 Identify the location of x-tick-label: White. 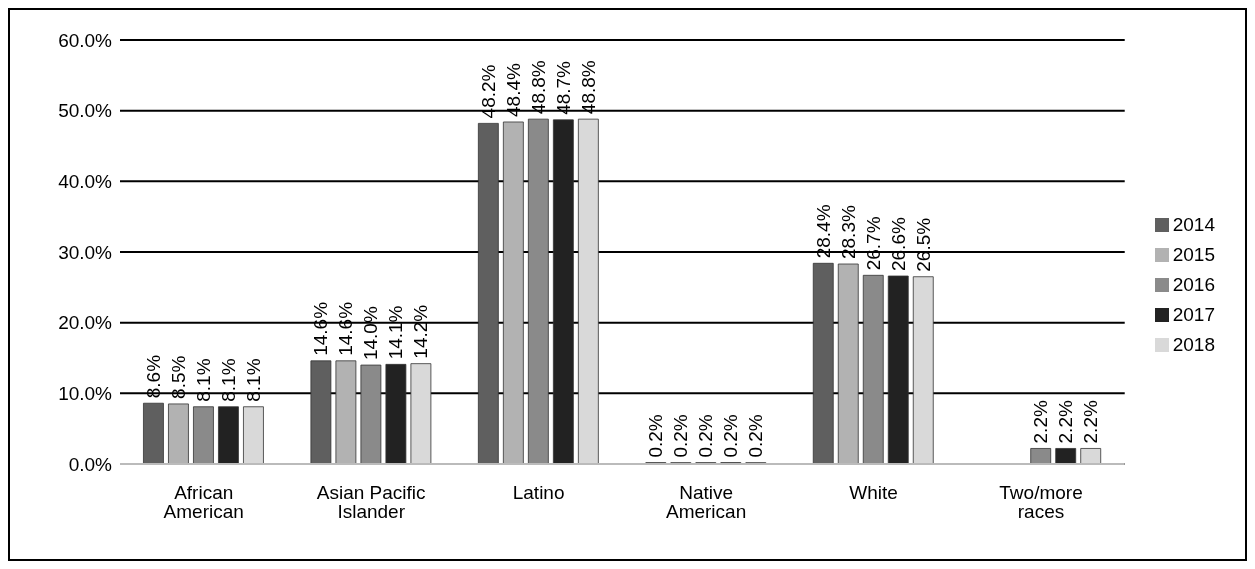
(873, 493).